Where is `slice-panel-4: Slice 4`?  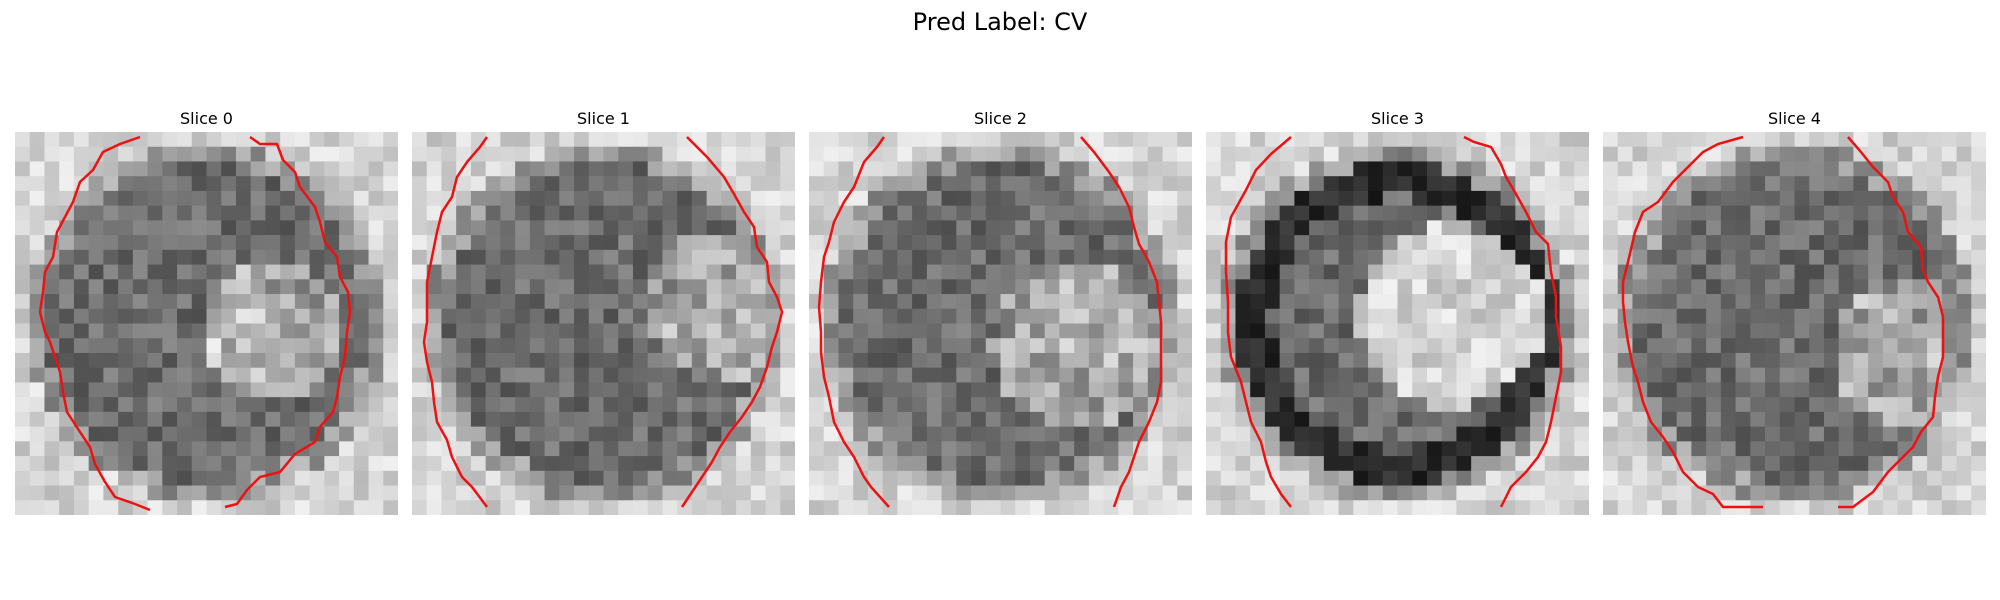 slice-panel-4: Slice 4 is located at coordinates (1794, 311).